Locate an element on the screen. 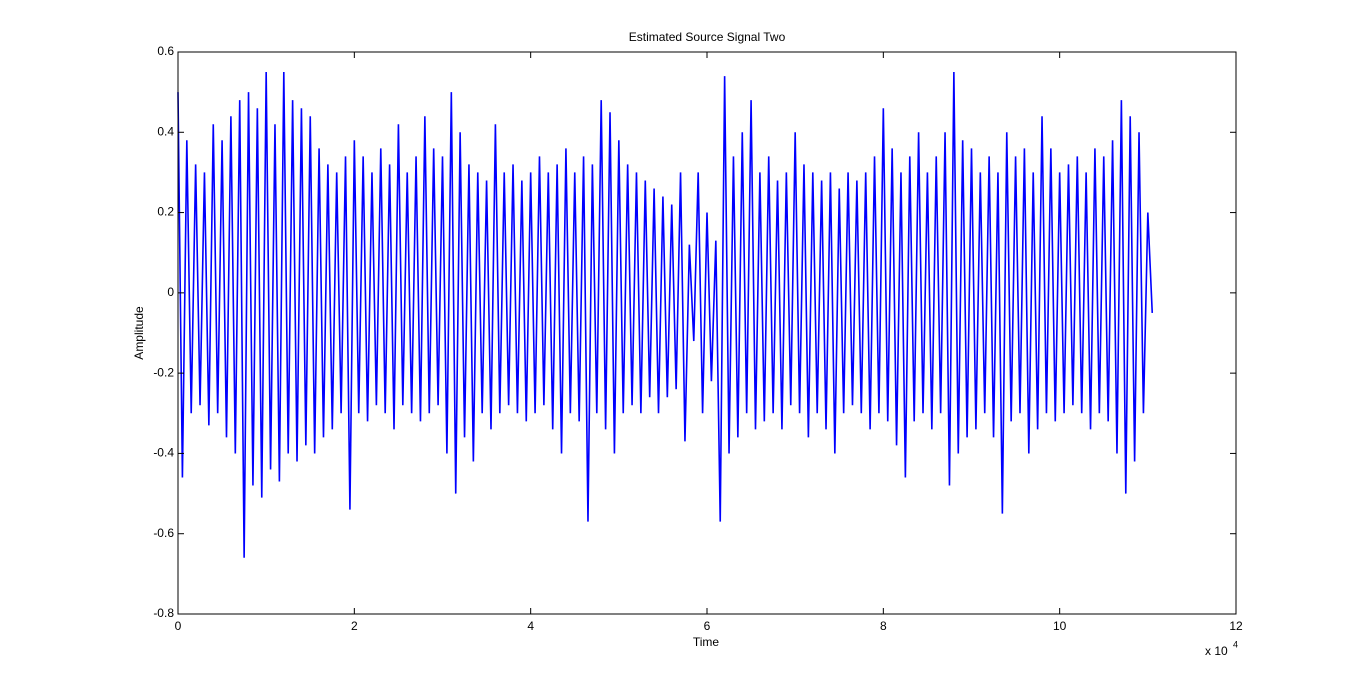  x-scale-exponent: 4 is located at coordinates (1235, 644).